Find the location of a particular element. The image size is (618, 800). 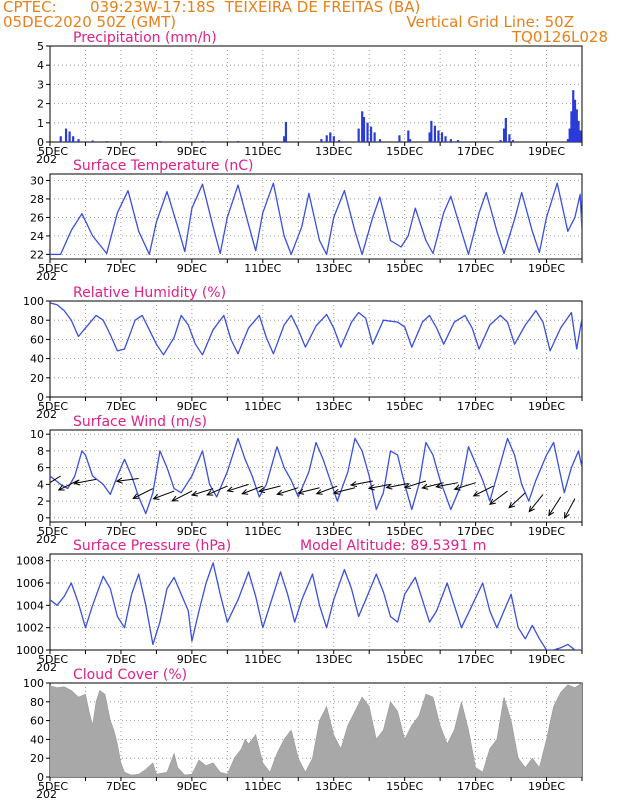

panel-title: Surface Temperature (nC) is located at coordinates (163, 166).